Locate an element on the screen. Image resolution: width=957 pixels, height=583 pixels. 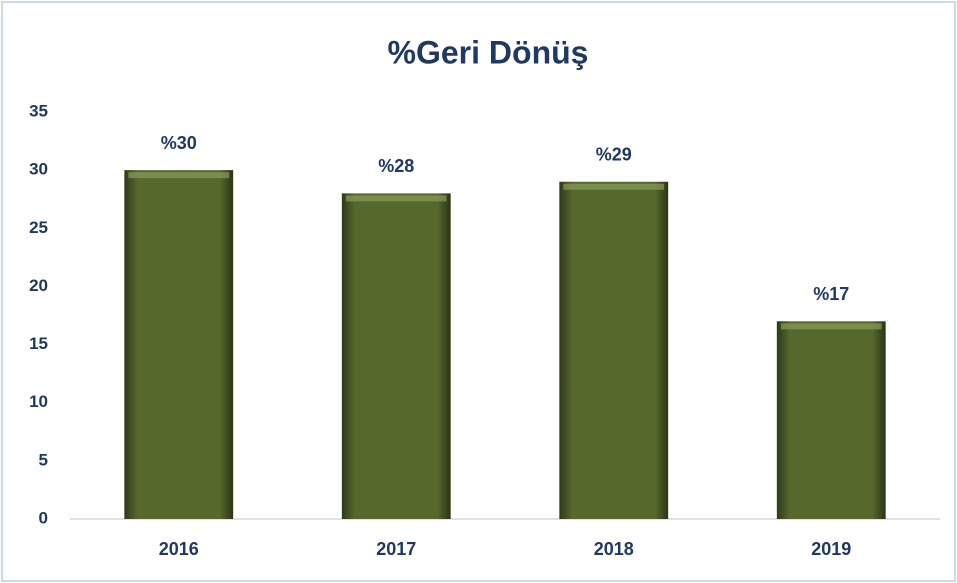
y-tick-label: 35 is located at coordinates (38, 110).